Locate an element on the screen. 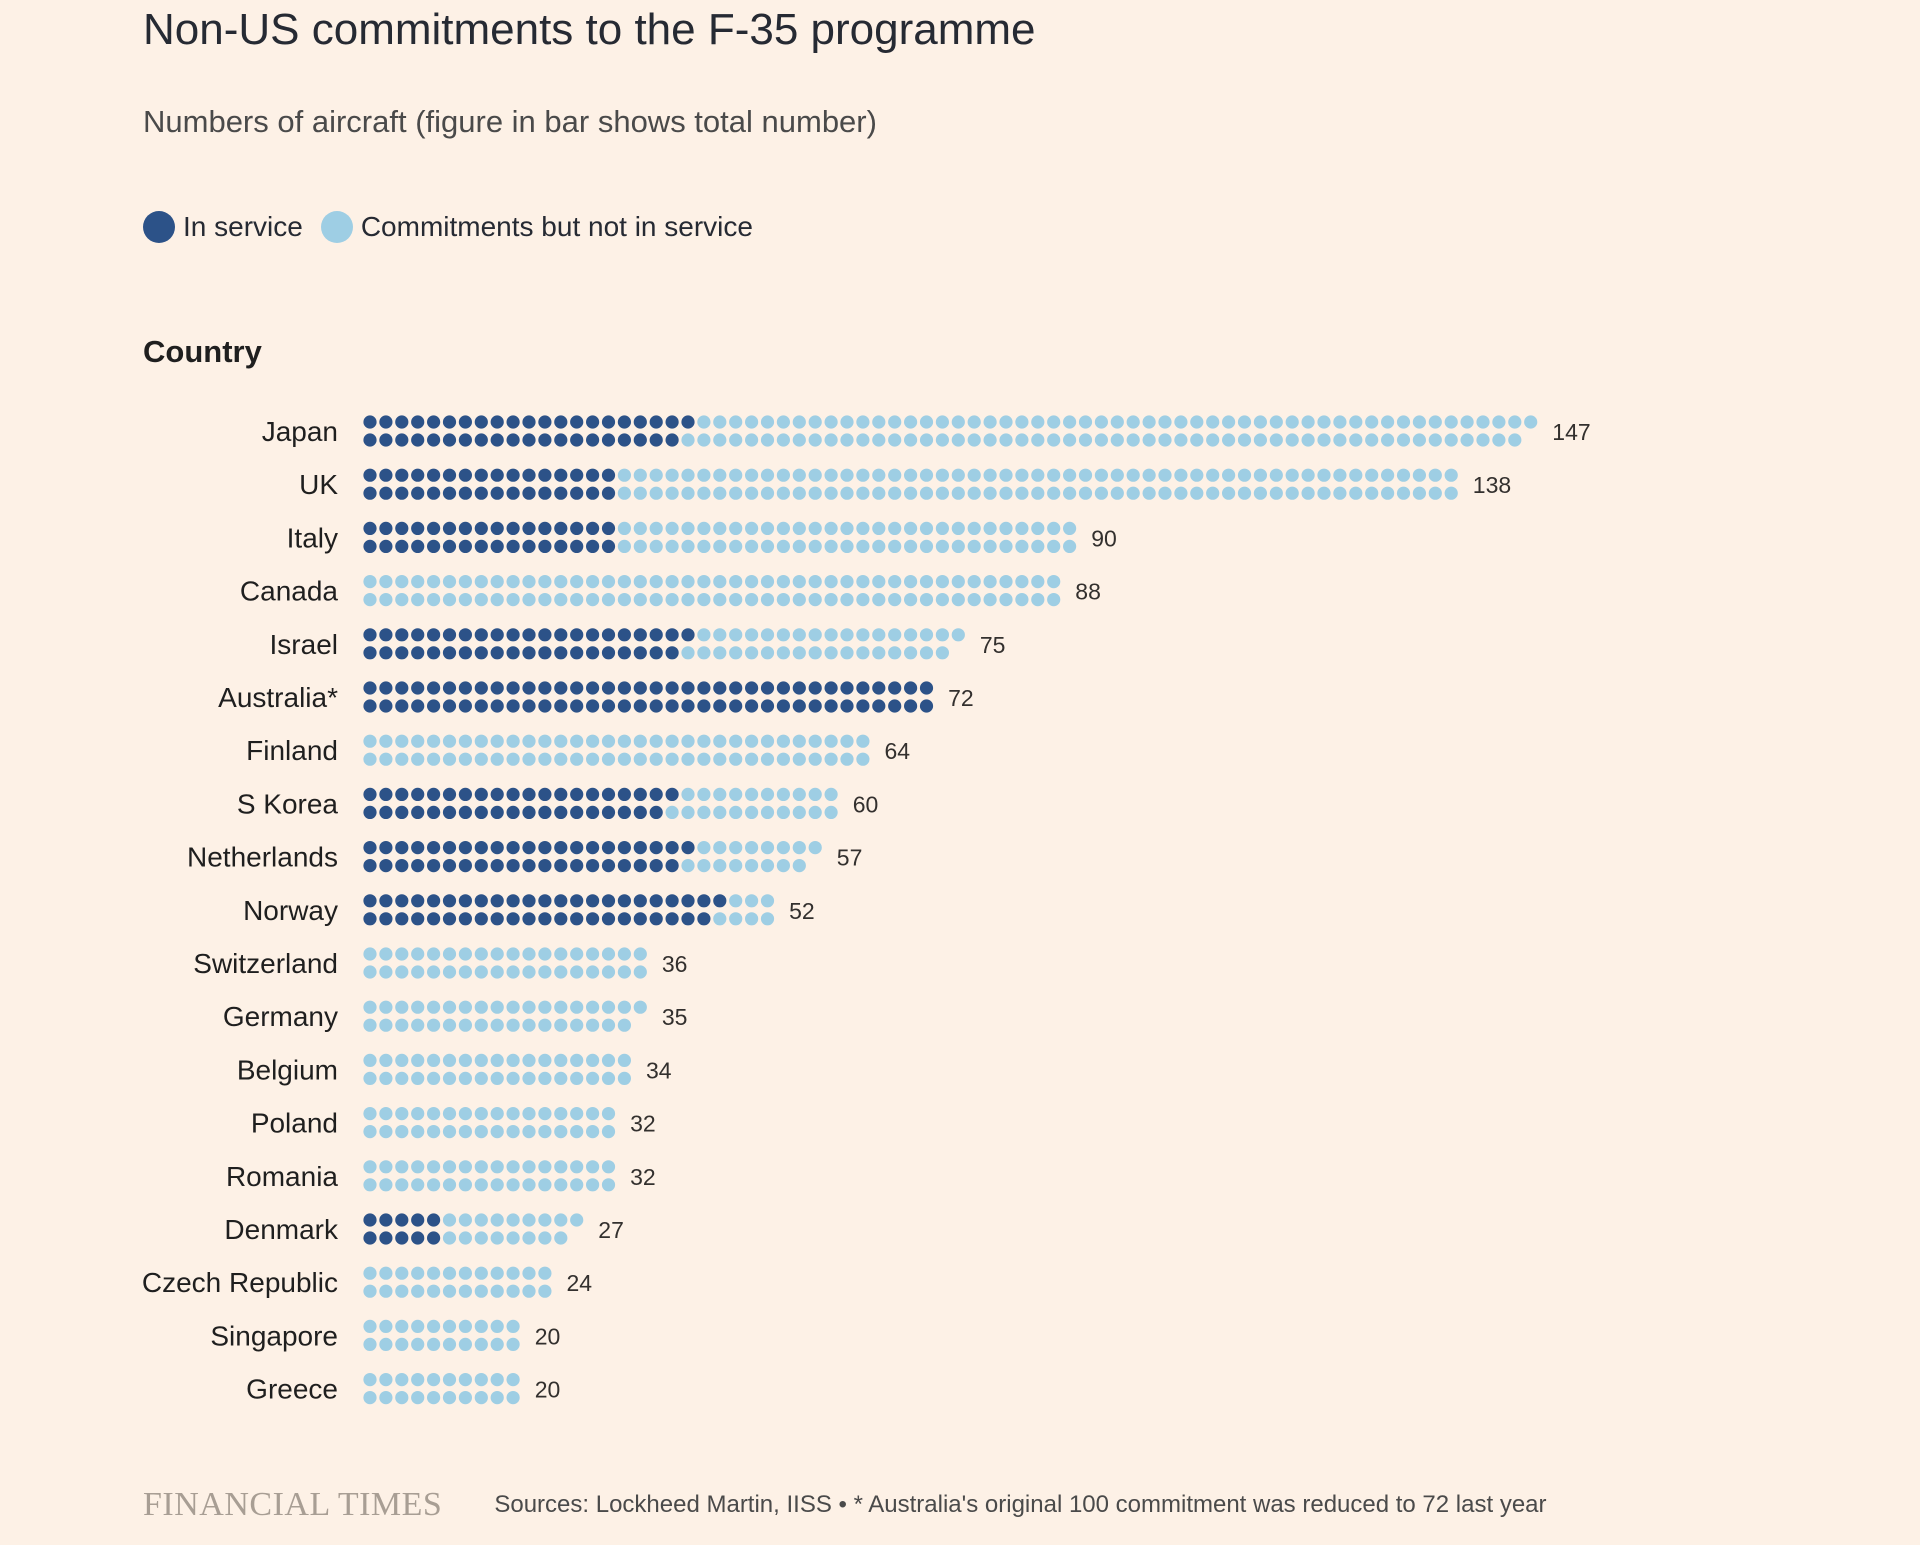 The width and height of the screenshot is (1920, 1545). bar-row-switzerland: Switzerland 36 is located at coordinates (440, 963).